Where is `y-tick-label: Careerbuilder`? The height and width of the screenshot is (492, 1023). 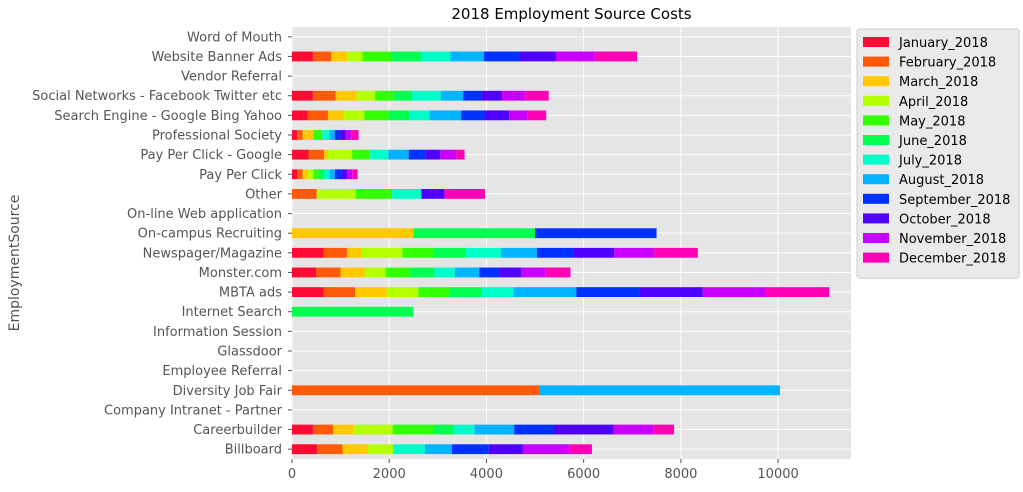 y-tick-label: Careerbuilder is located at coordinates (237, 430).